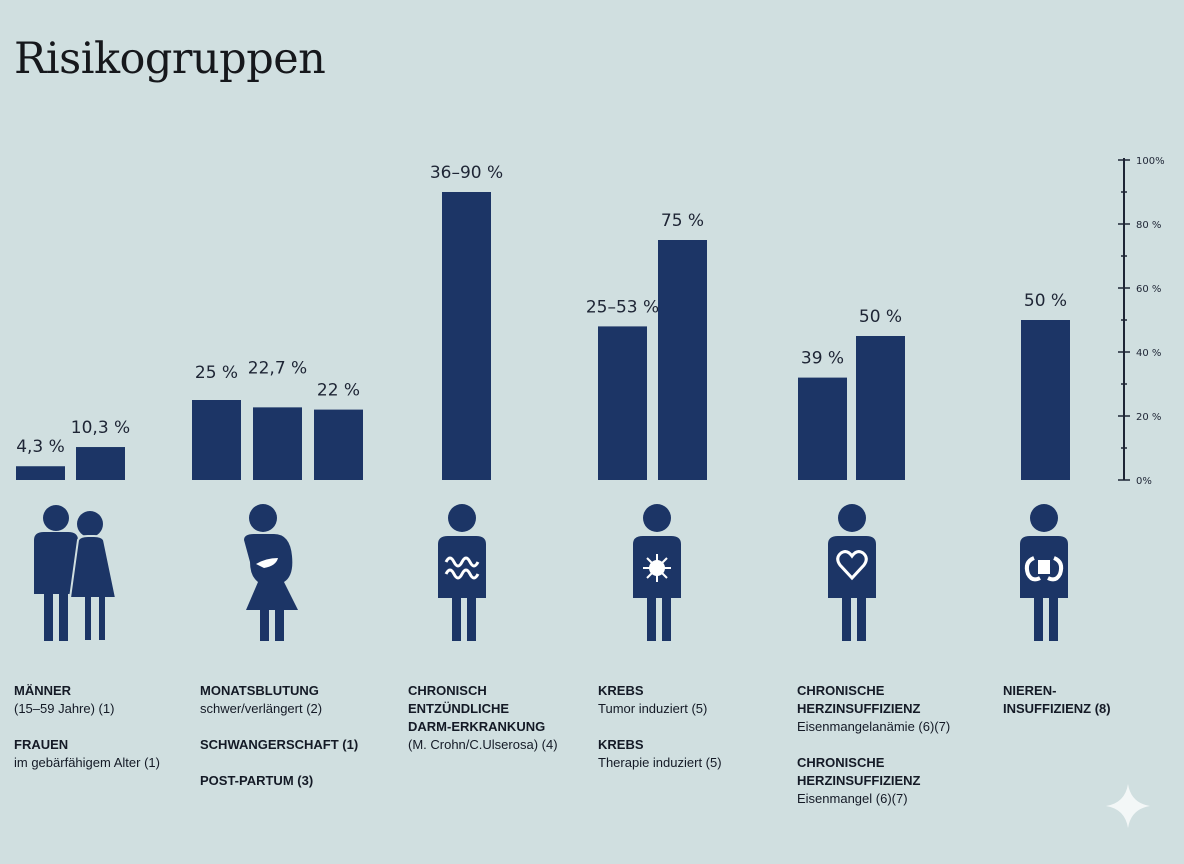 The height and width of the screenshot is (864, 1184). Describe the element at coordinates (1128, 806) in the screenshot. I see `sparkle-icon` at that location.